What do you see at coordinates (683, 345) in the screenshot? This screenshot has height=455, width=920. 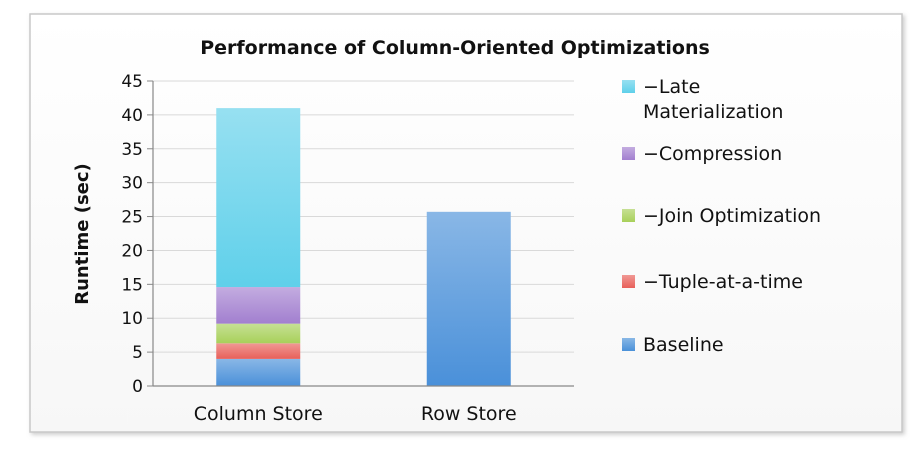 I see `legend-label: Baseline` at bounding box center [683, 345].